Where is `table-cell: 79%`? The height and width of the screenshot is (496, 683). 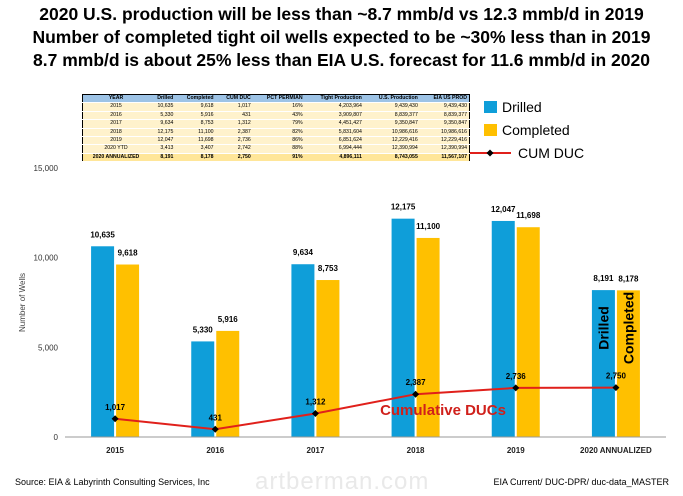 table-cell: 79% is located at coordinates (278, 124).